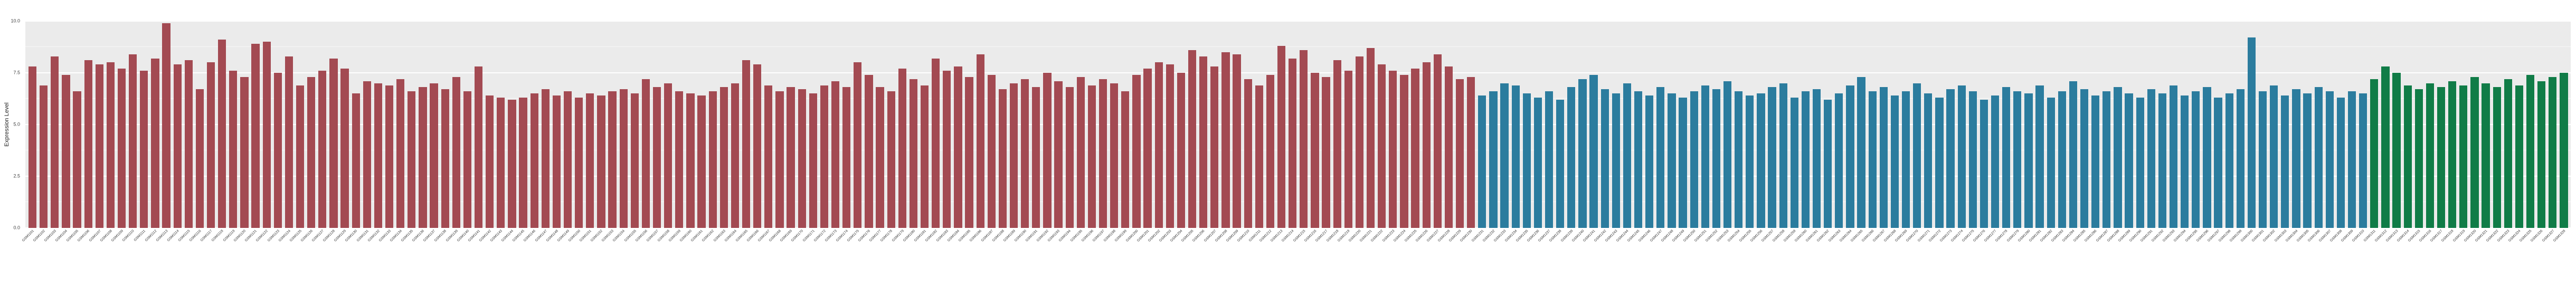  What do you see at coordinates (1298, 22) in the screenshot?
I see `major-gridline` at bounding box center [1298, 22].